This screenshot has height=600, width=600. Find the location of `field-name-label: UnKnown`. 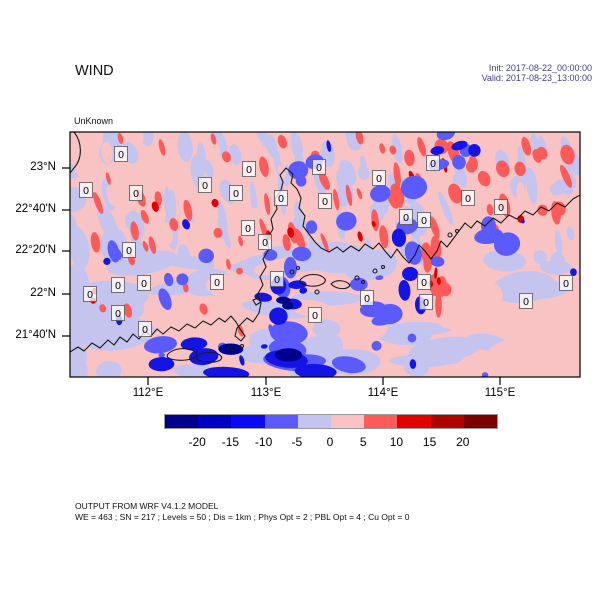

field-name-label: UnKnown is located at coordinates (94, 121).